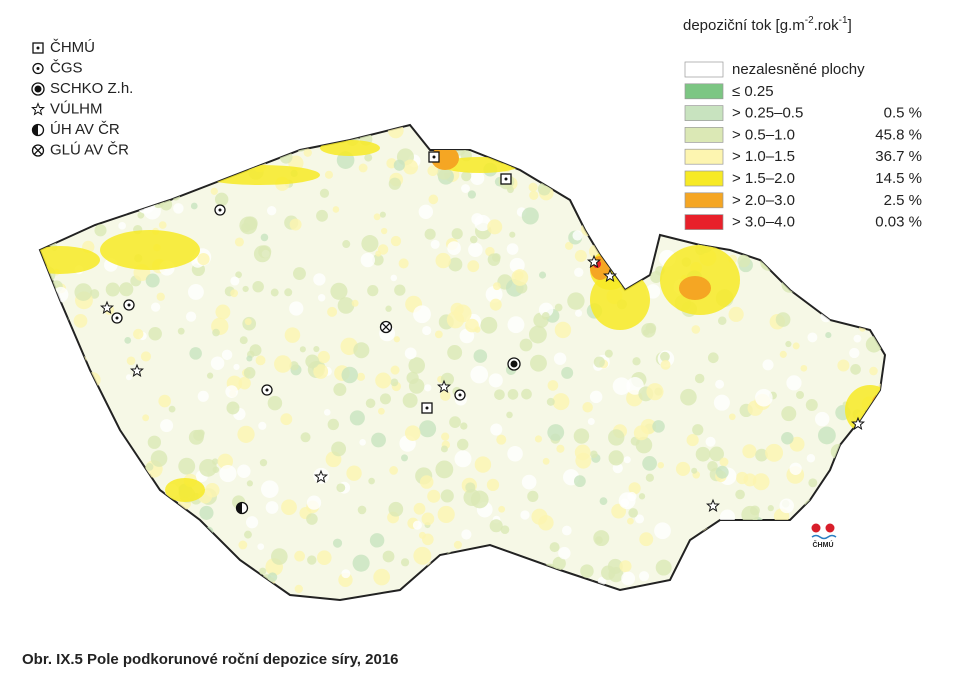 The height and width of the screenshot is (695, 975). What do you see at coordinates (89, 149) in the screenshot?
I see `station-legend-label: GLÚ AV ČR` at bounding box center [89, 149].